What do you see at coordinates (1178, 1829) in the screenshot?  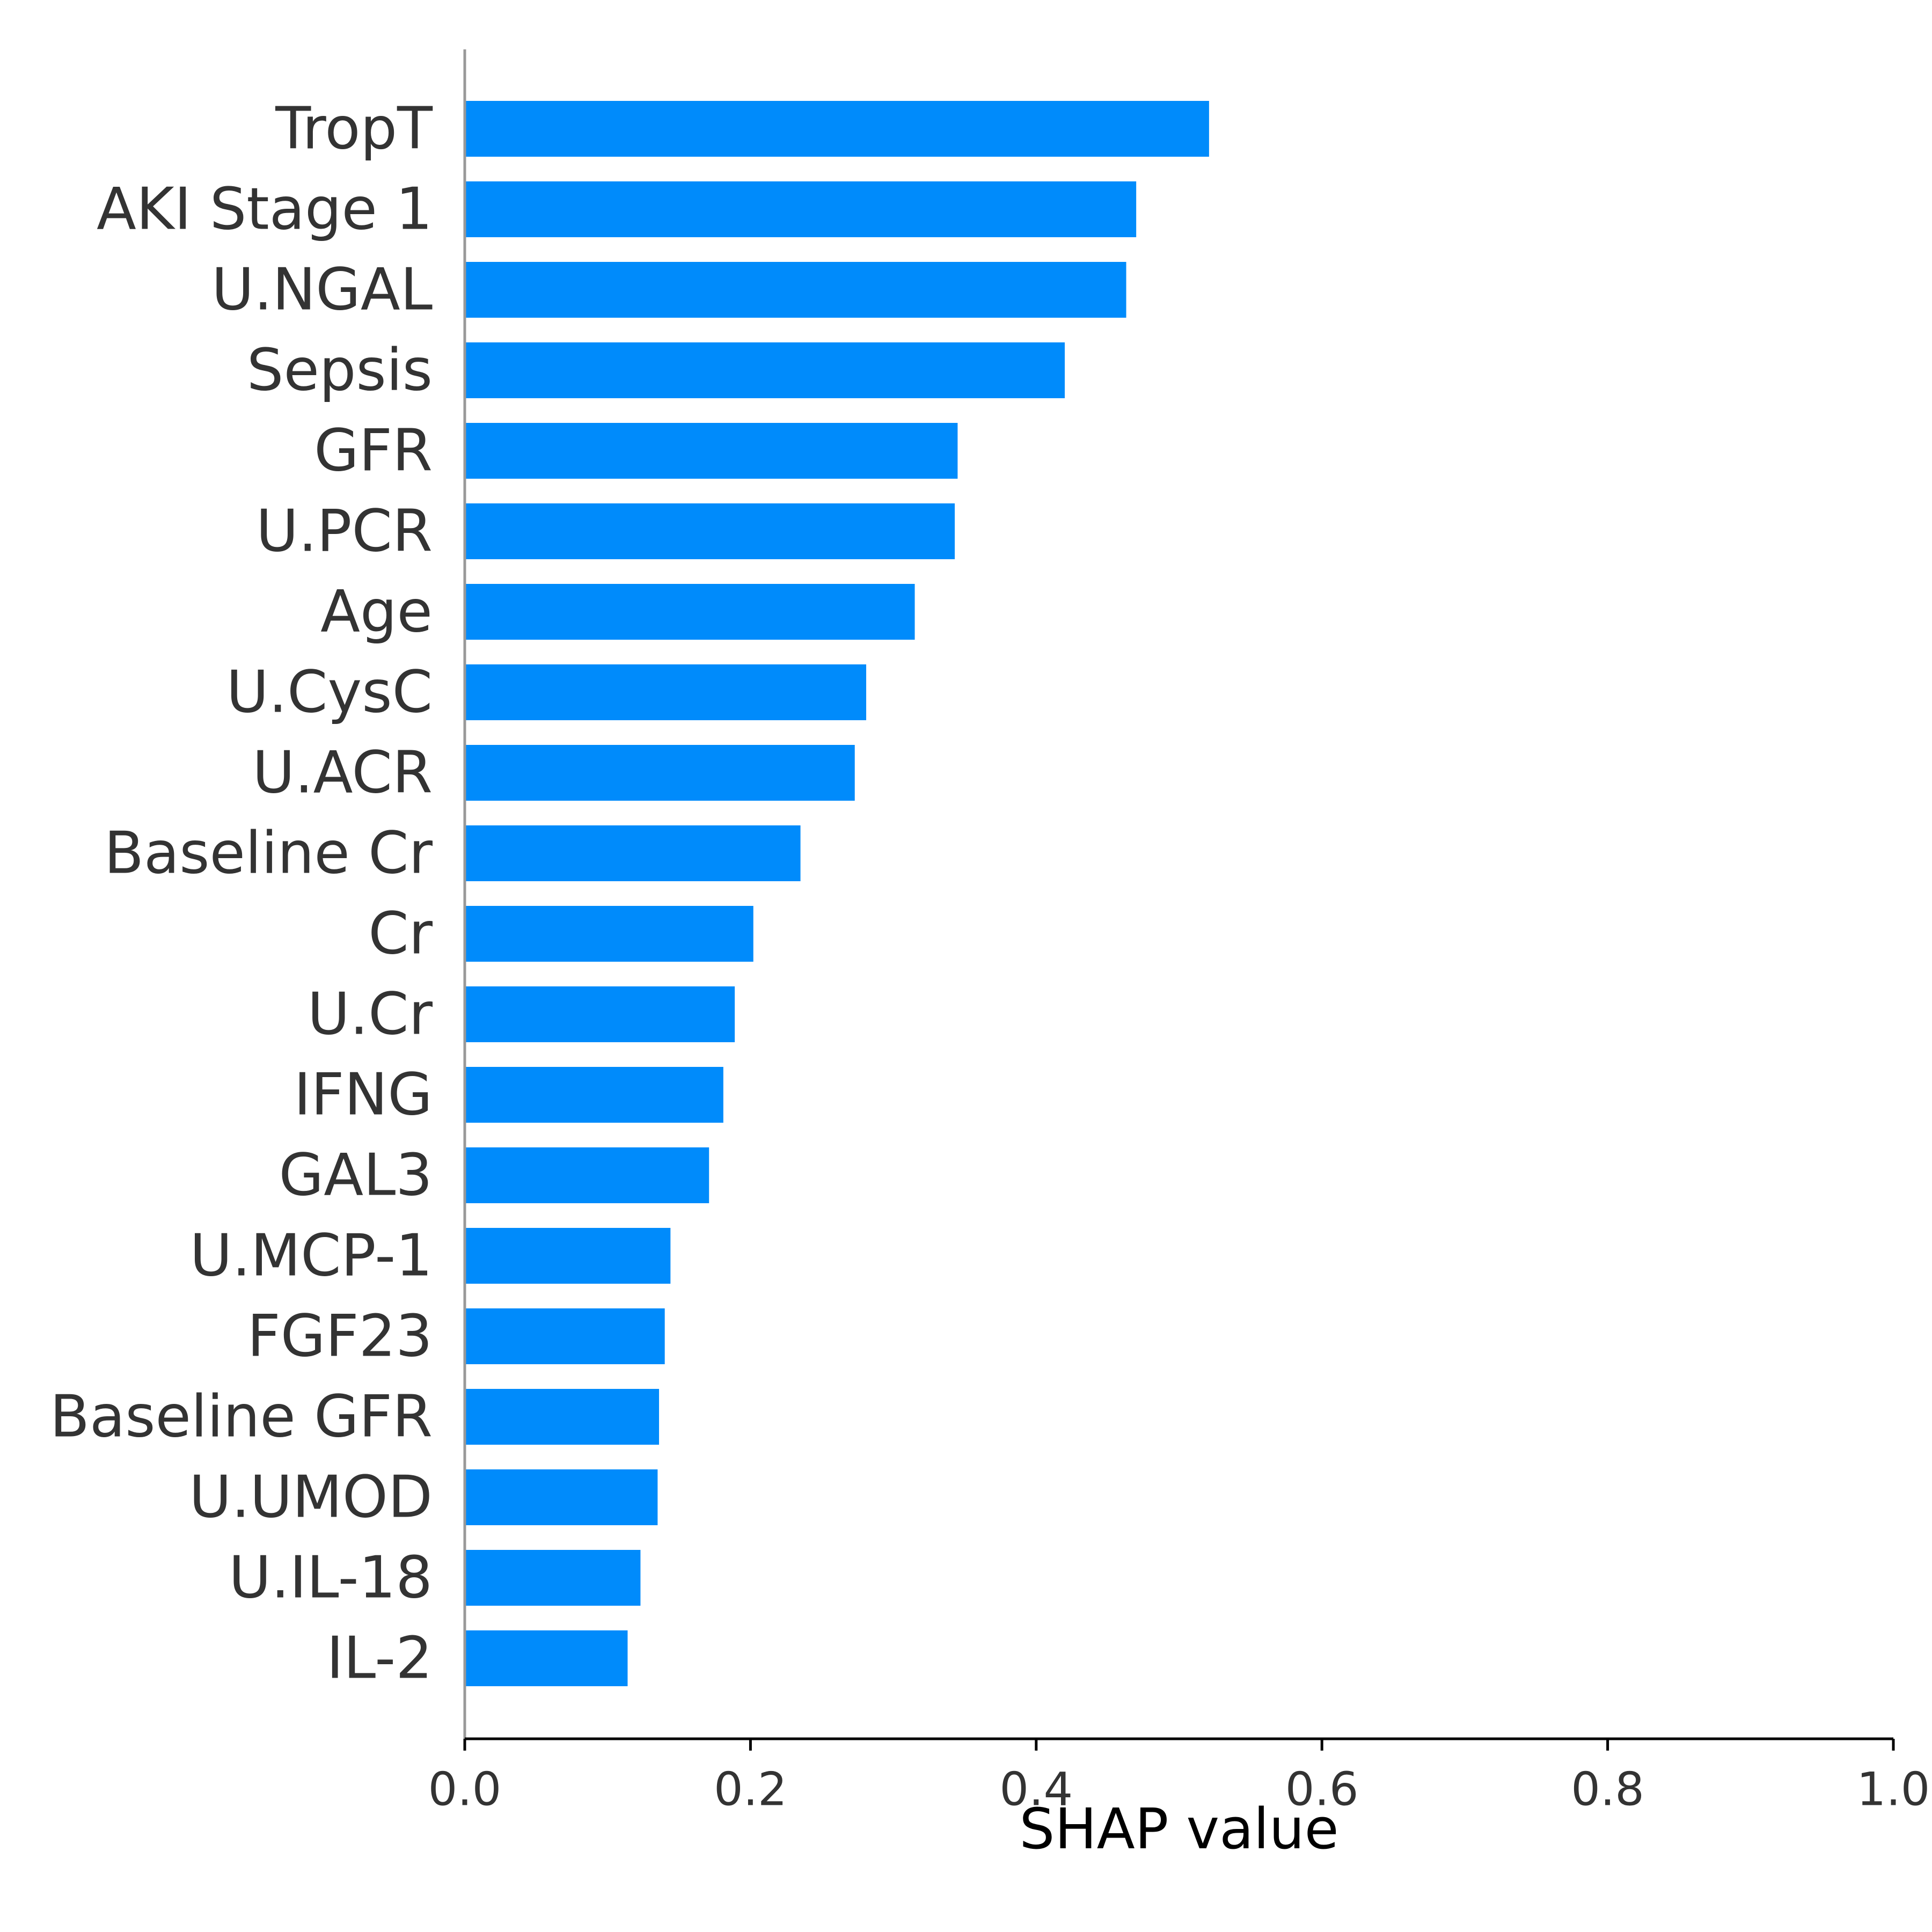 I see `x-axis-title: SHAP value` at bounding box center [1178, 1829].